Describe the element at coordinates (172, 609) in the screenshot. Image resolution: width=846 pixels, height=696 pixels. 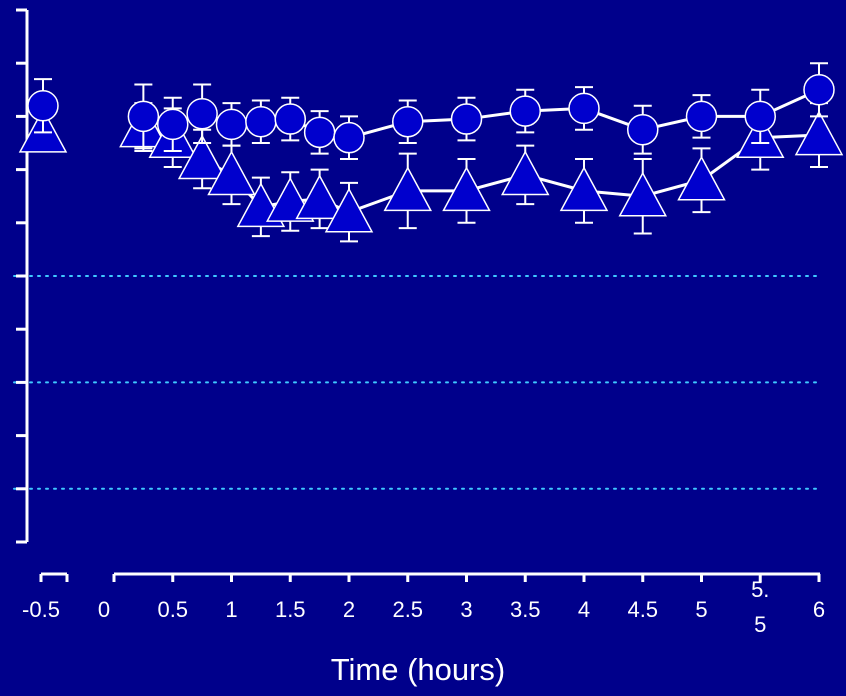
I see `x-tick-label: 0.5` at that location.